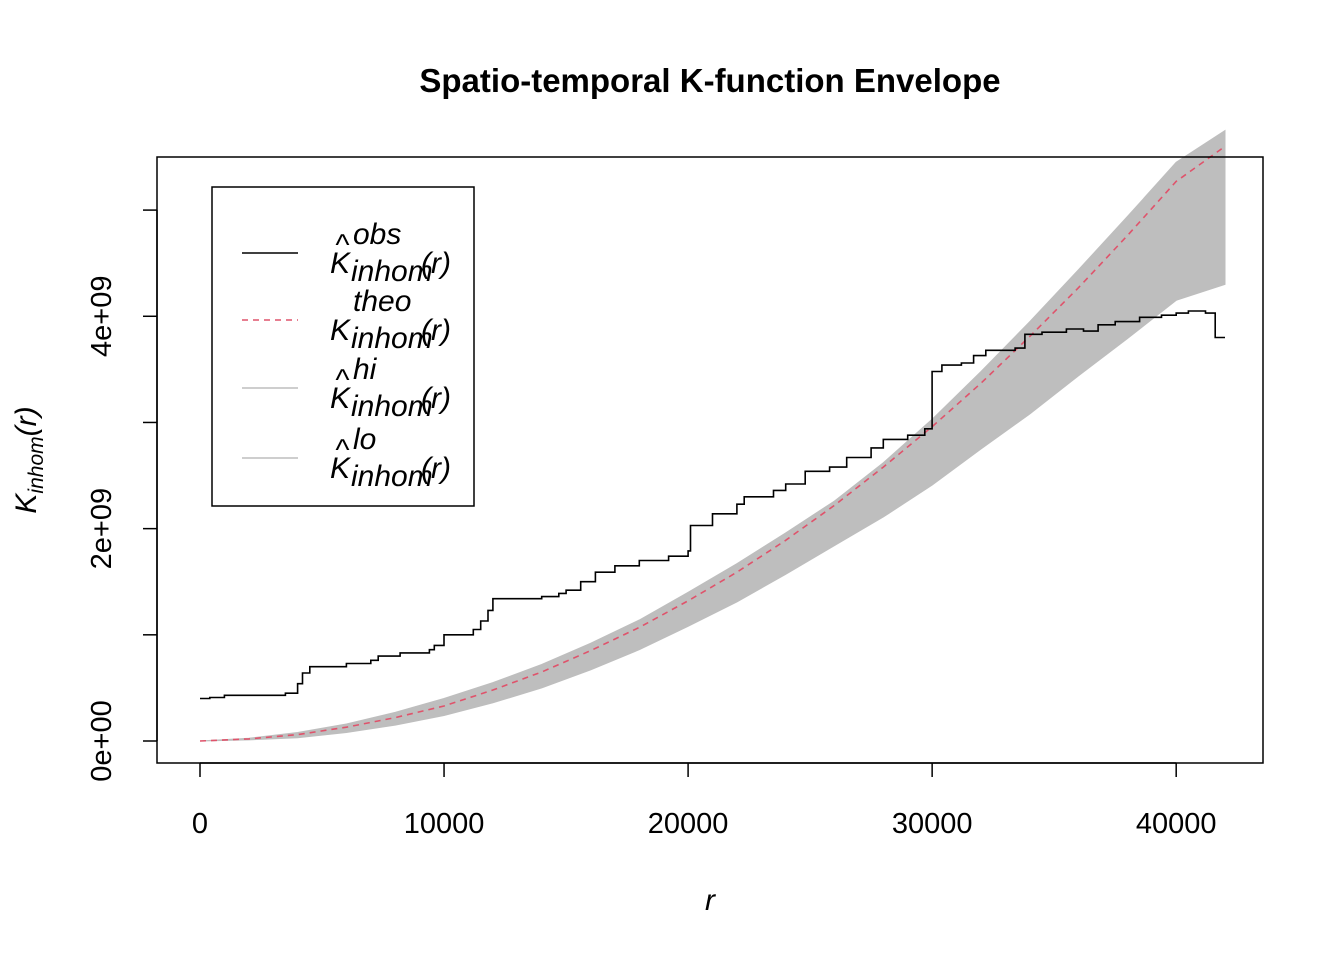 This screenshot has width=1344, height=960. What do you see at coordinates (122, 495) in the screenshot?
I see `y-axis: 0e+00 2e+09 4e+09` at bounding box center [122, 495].